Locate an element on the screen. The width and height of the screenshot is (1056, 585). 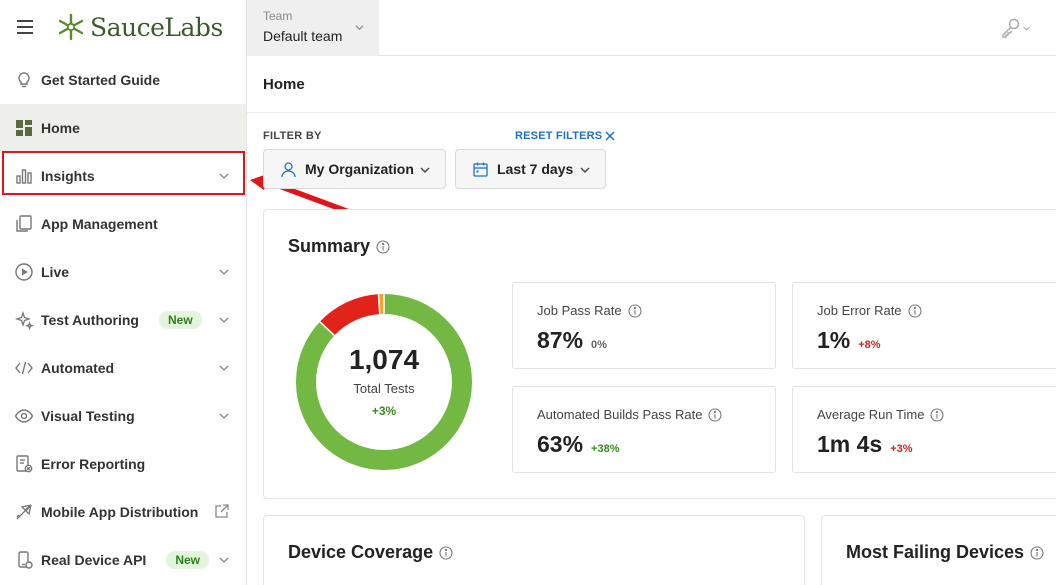
metric-label: Job Error Rate is located at coordinates (869, 310).